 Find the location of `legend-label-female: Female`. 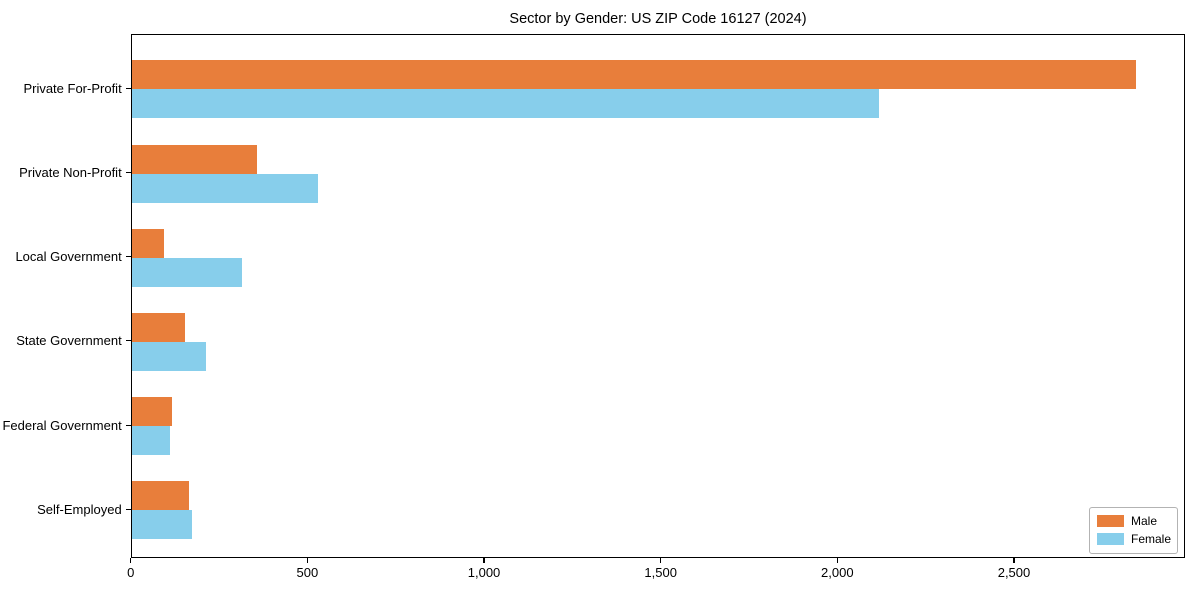

legend-label-female: Female is located at coordinates (1151, 538).